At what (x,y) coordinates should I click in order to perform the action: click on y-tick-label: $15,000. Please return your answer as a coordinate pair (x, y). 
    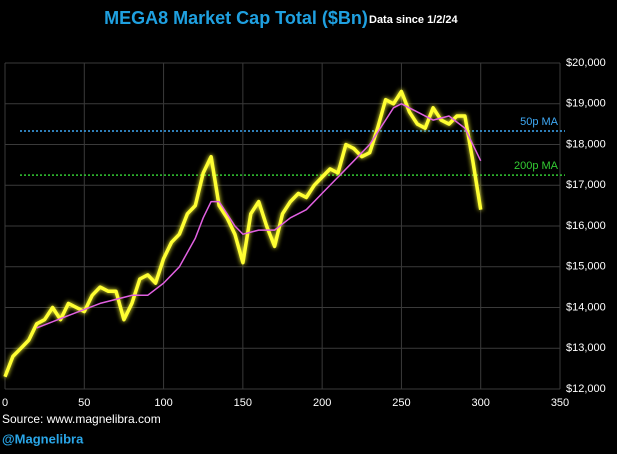
    Looking at the image, I should click on (586, 267).